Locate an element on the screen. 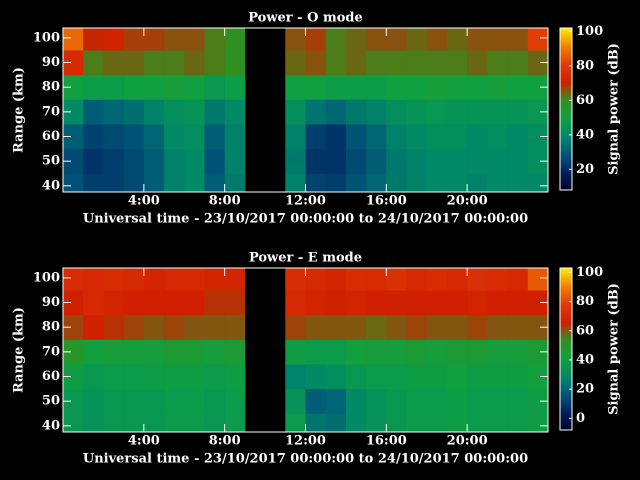 The image size is (640, 480). colorbar-tick-label: 60 is located at coordinates (585, 100).